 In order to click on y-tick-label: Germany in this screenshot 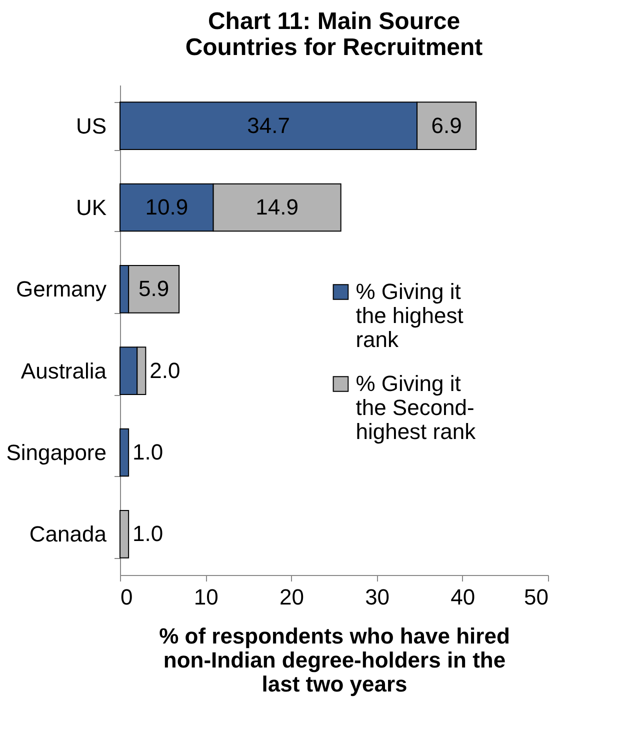, I will do `click(61, 289)`.